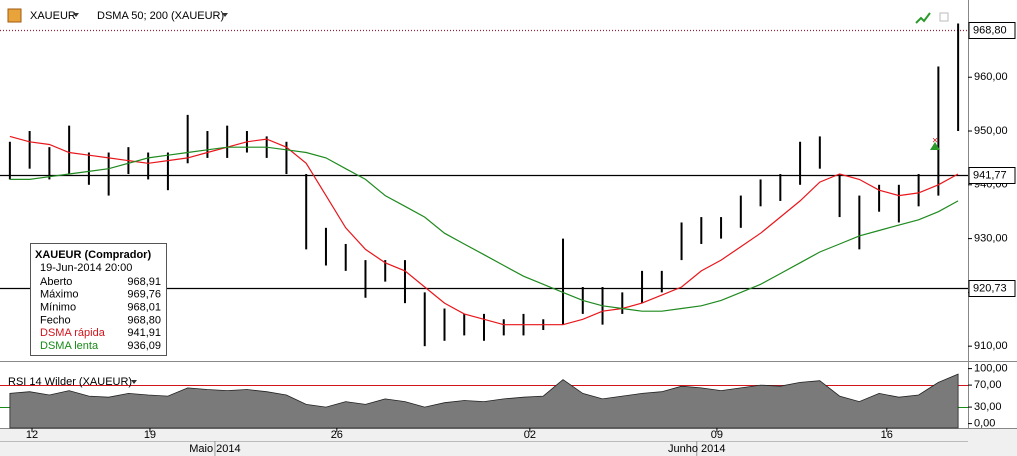 This screenshot has height=456, width=1017. Describe the element at coordinates (214, 449) in the screenshot. I see `month-label: Maio 2014` at that location.